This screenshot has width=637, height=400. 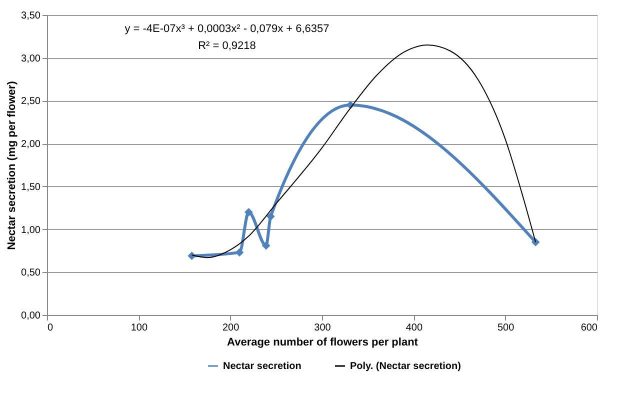 What do you see at coordinates (231, 328) in the screenshot?
I see `x-tick-label: 200` at bounding box center [231, 328].